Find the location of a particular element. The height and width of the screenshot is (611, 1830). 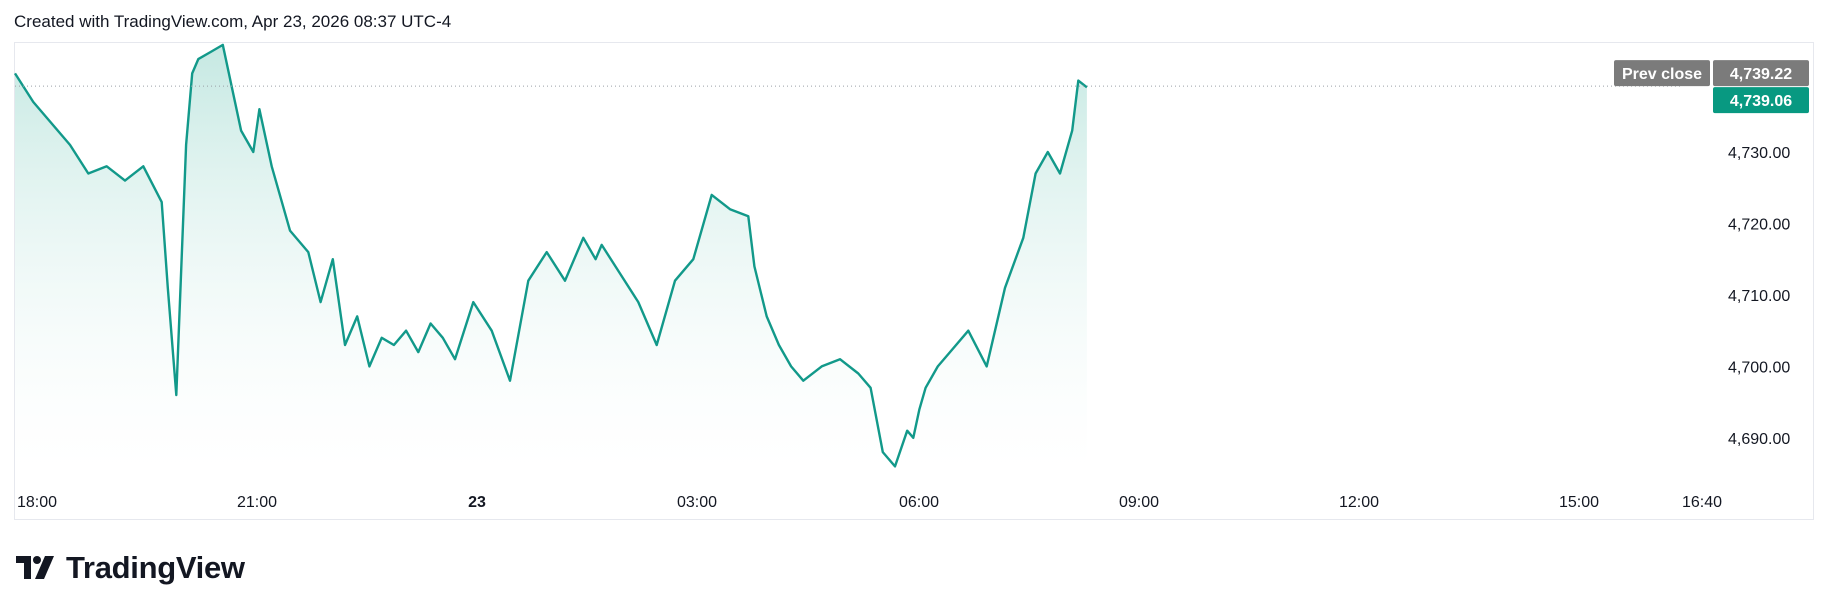

prev-close-value-badge is located at coordinates (1761, 73).